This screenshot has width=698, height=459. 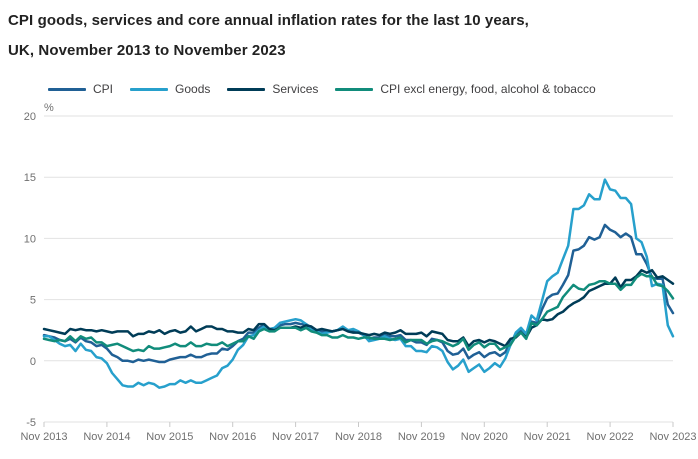 I want to click on legend-swatch-cpi, so click(x=67, y=89).